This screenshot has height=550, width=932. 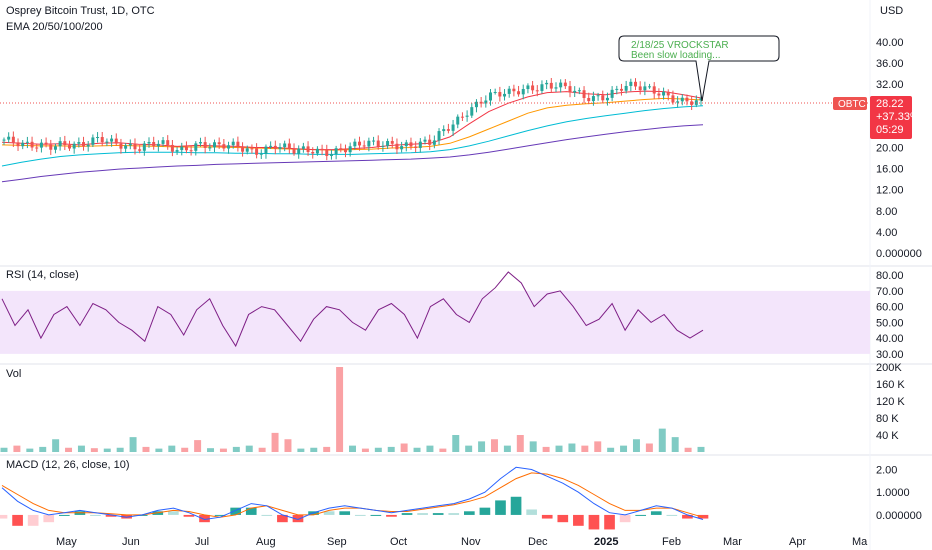 What do you see at coordinates (352, 309) in the screenshot?
I see `rsi-line` at bounding box center [352, 309].